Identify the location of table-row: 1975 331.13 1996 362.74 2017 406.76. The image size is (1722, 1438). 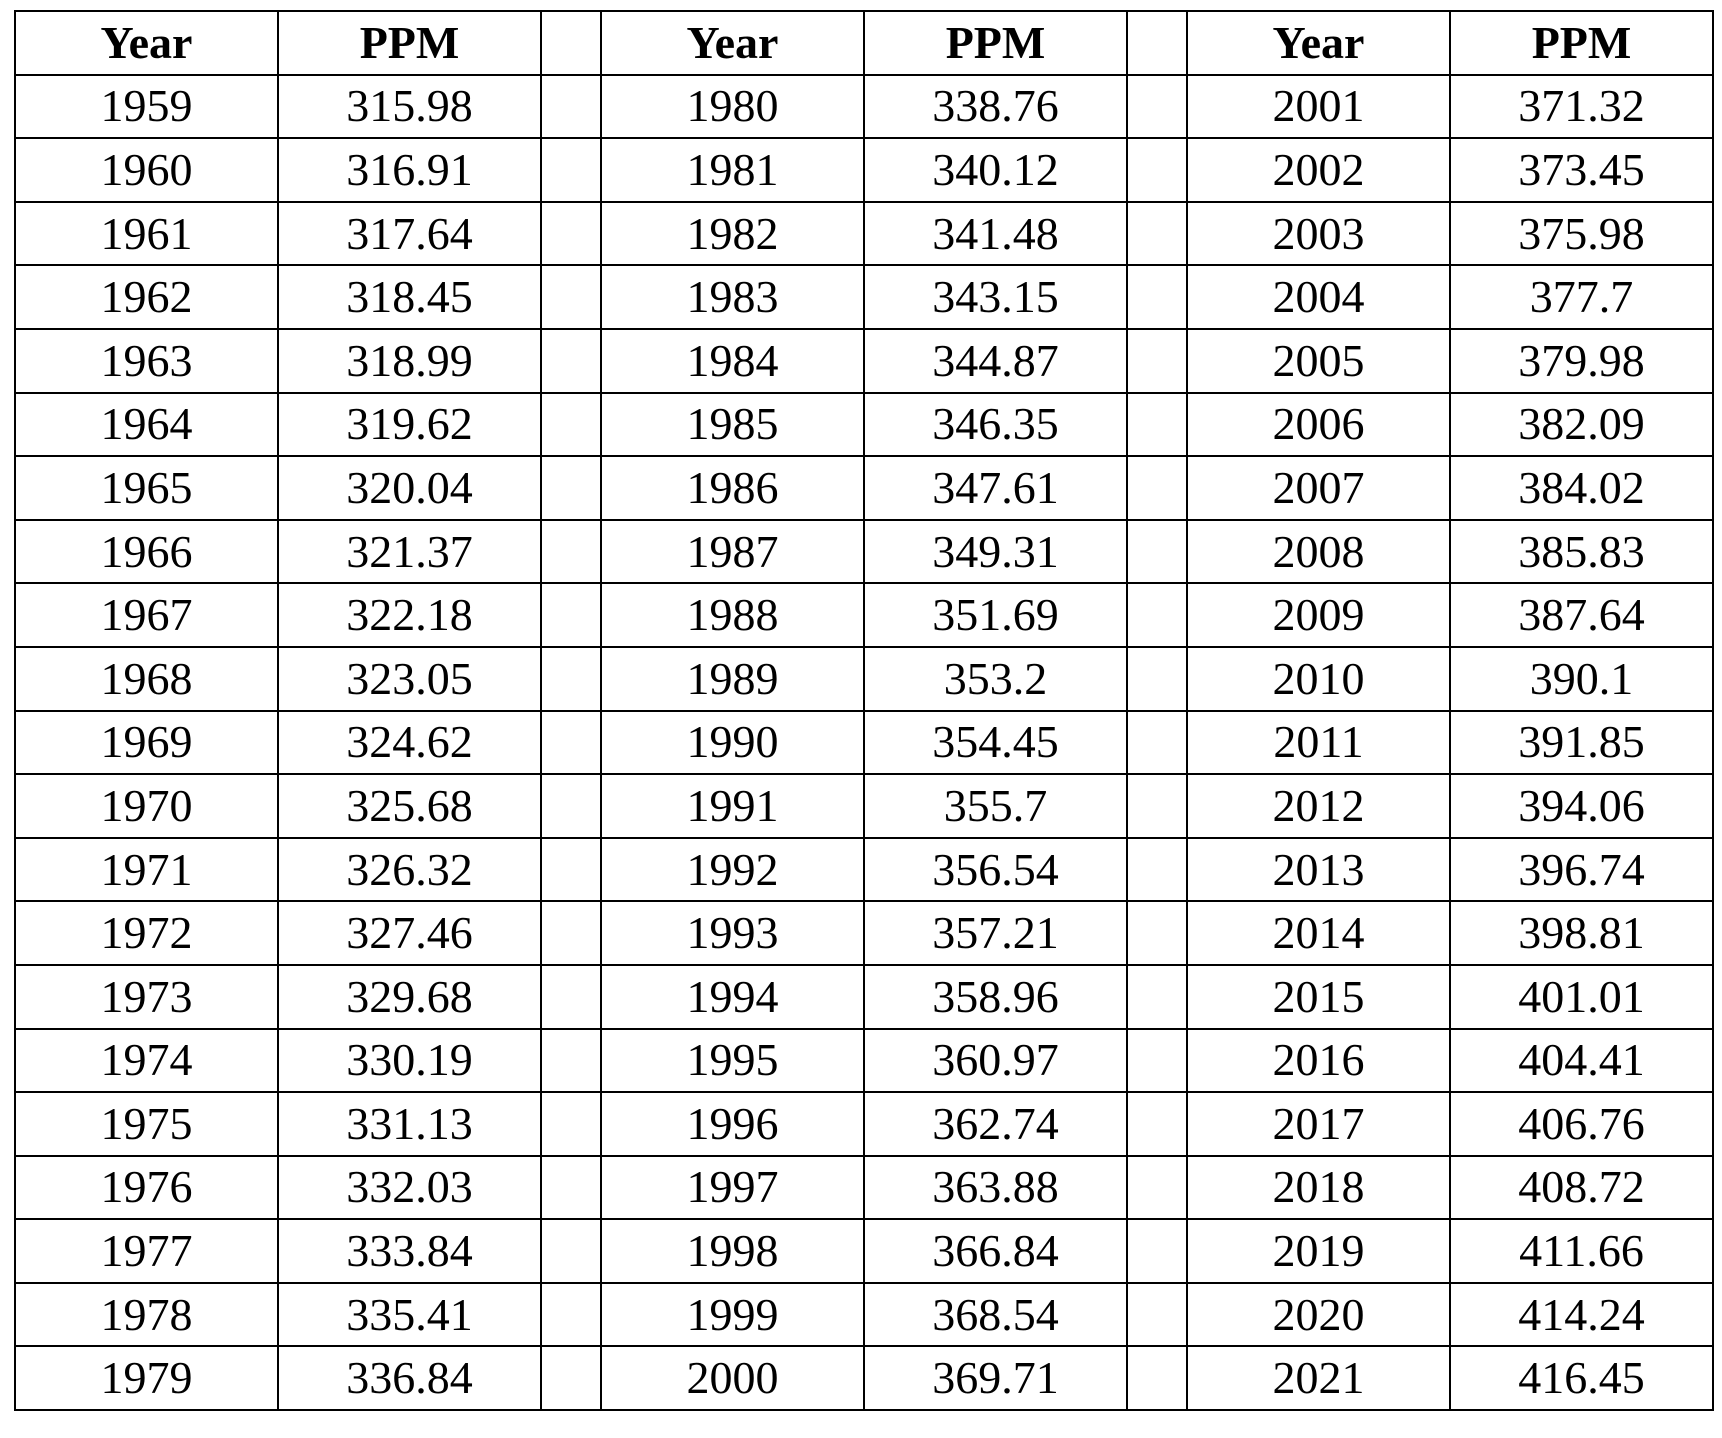
(864, 1124).